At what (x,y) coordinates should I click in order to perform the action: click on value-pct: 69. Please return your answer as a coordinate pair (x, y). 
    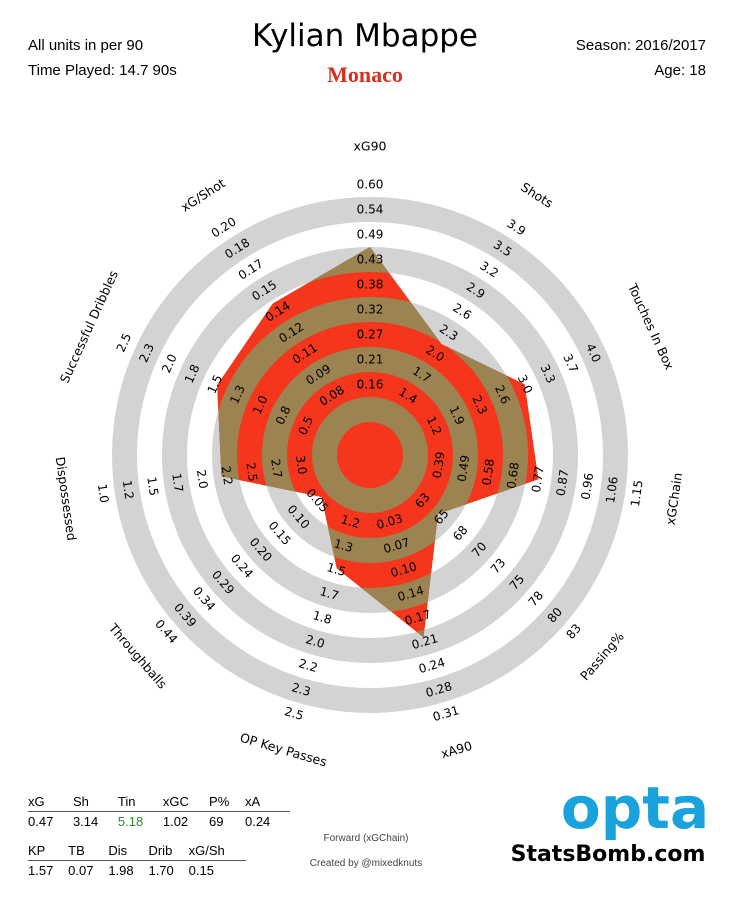
    Looking at the image, I should click on (216, 821).